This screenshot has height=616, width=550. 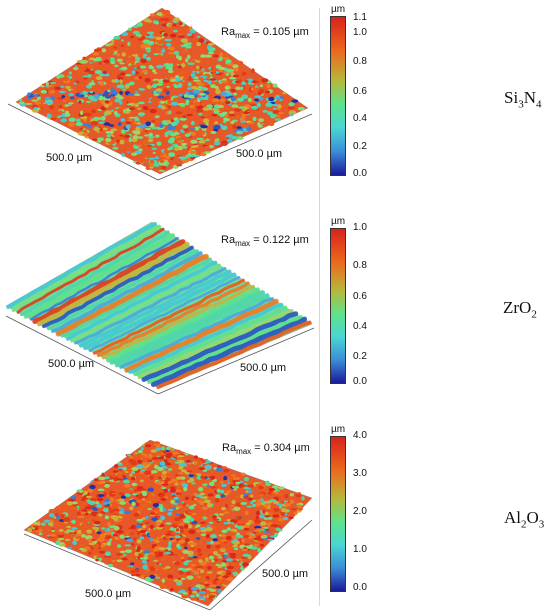 What do you see at coordinates (244, 452) in the screenshot?
I see `ra-sub: max` at bounding box center [244, 452].